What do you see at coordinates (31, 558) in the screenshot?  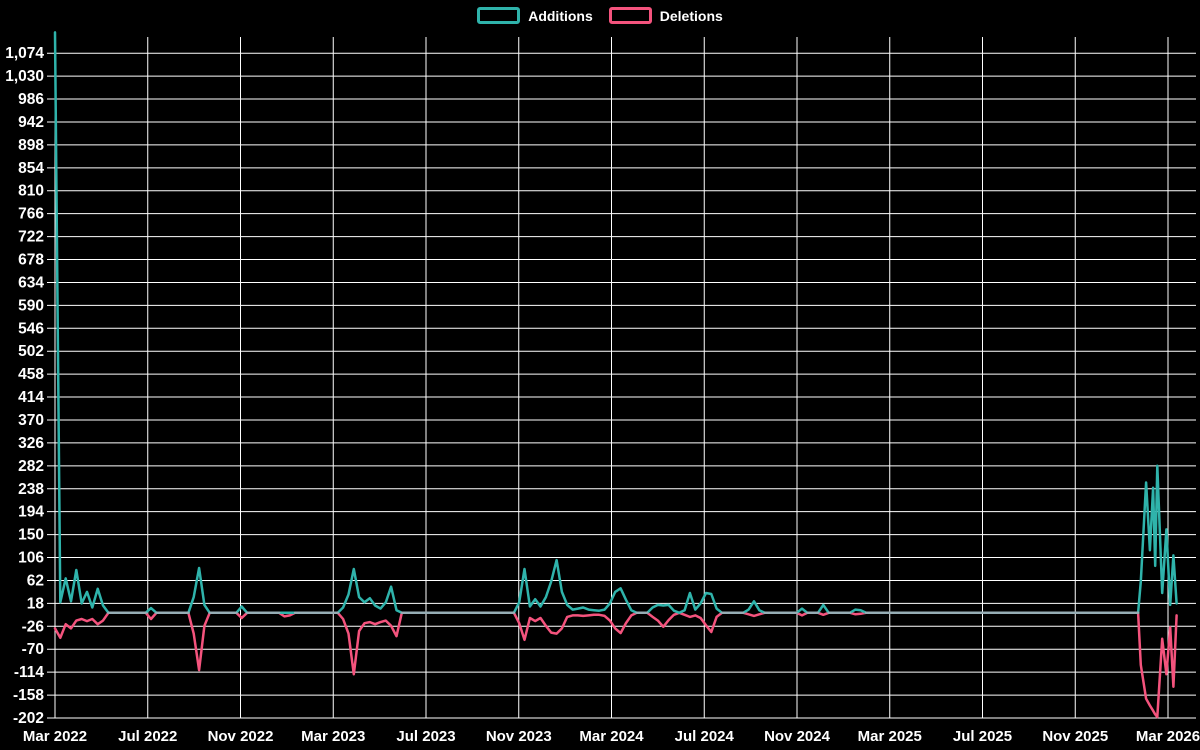 I see `y-tick-label: 106` at bounding box center [31, 558].